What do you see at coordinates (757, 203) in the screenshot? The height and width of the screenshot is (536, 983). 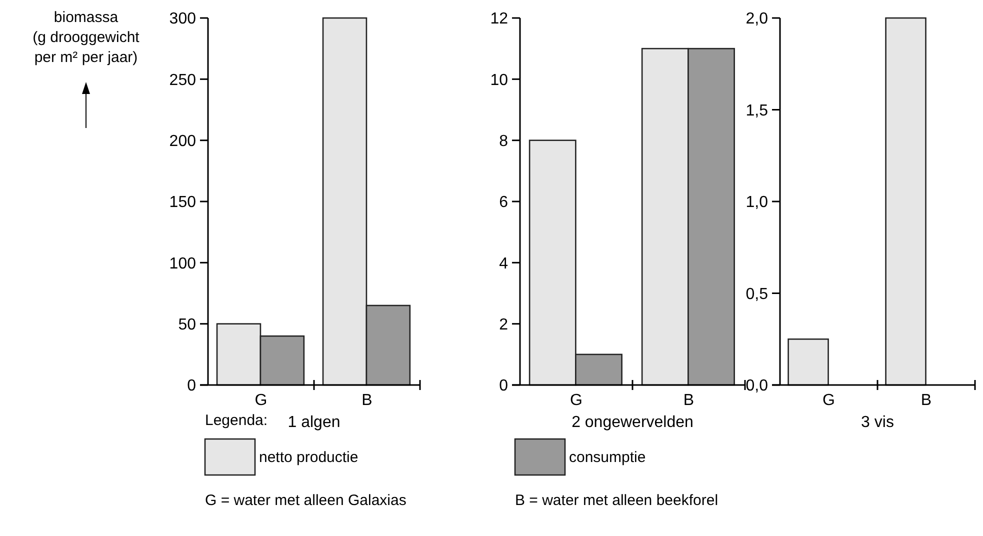 I see `y-tick-label: 1,0` at bounding box center [757, 203].